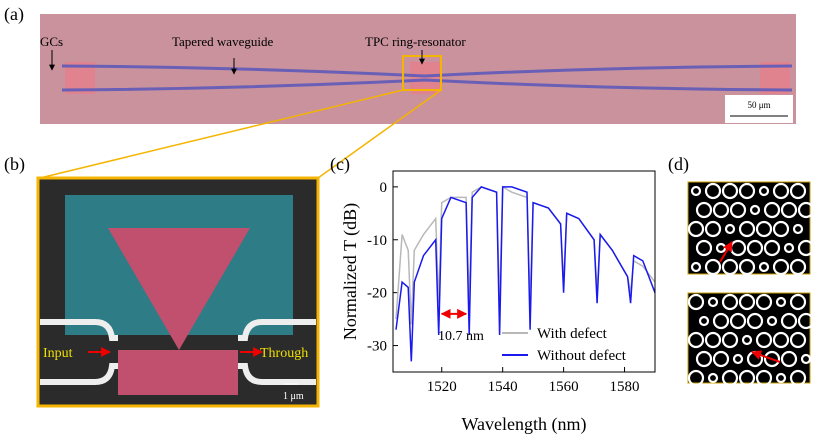  I want to click on series-line, so click(525, 274).